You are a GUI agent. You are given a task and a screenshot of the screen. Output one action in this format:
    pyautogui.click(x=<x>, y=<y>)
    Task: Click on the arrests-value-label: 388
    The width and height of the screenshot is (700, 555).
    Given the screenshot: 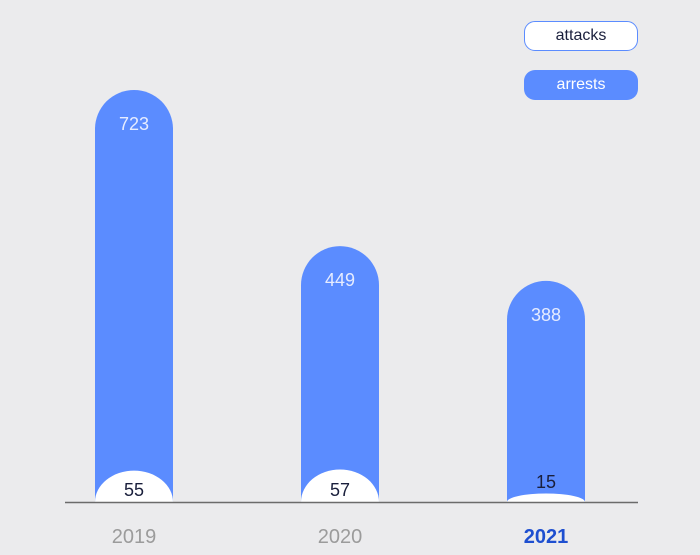 What is the action you would take?
    pyautogui.click(x=546, y=315)
    